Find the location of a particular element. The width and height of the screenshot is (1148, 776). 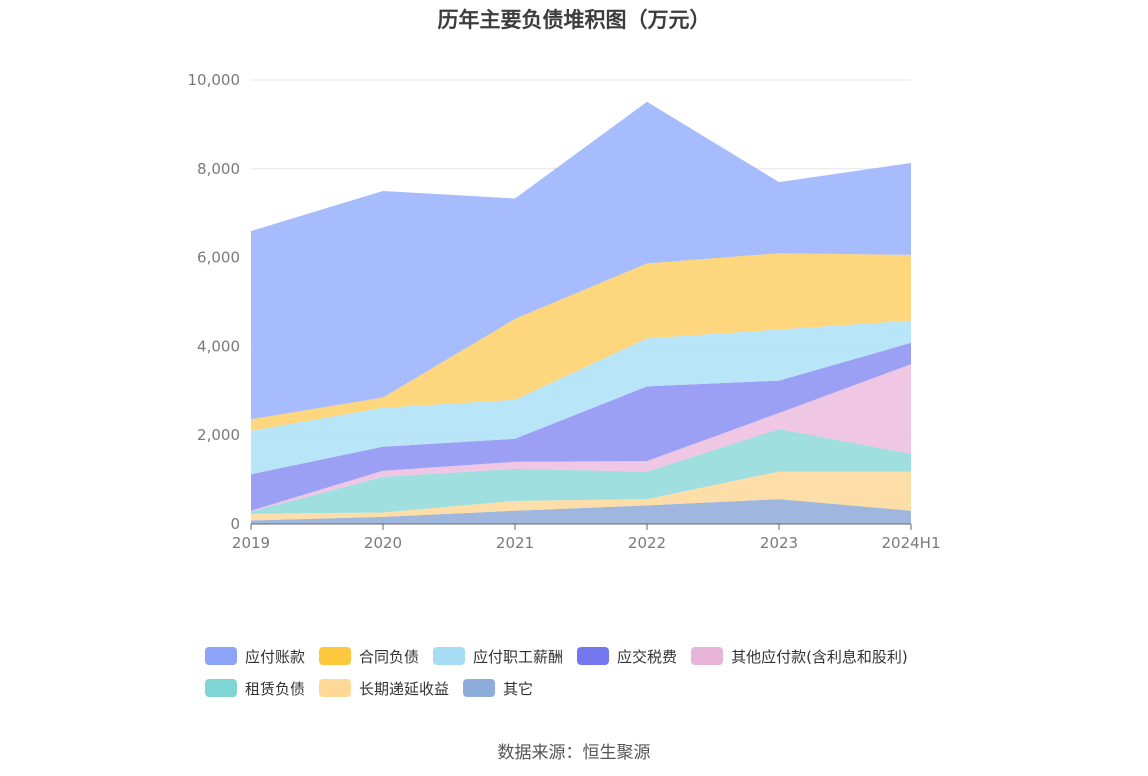

legend-item: 其他应付款(含利息和股利) is located at coordinates (799, 656).